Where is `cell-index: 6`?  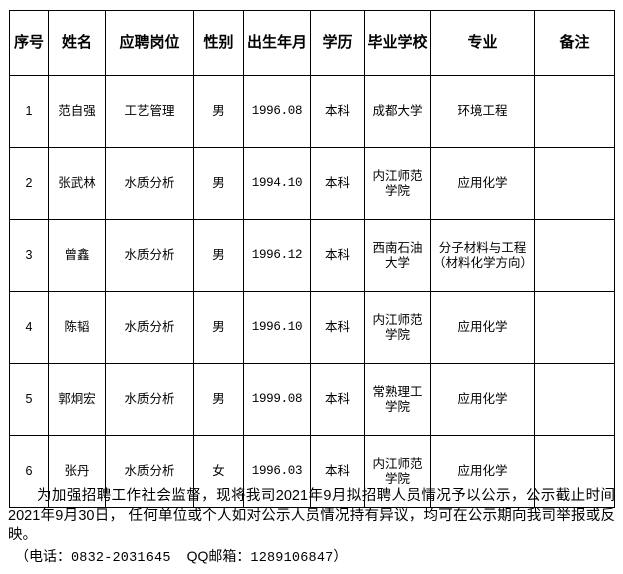
cell-index: 6 is located at coordinates (29, 471).